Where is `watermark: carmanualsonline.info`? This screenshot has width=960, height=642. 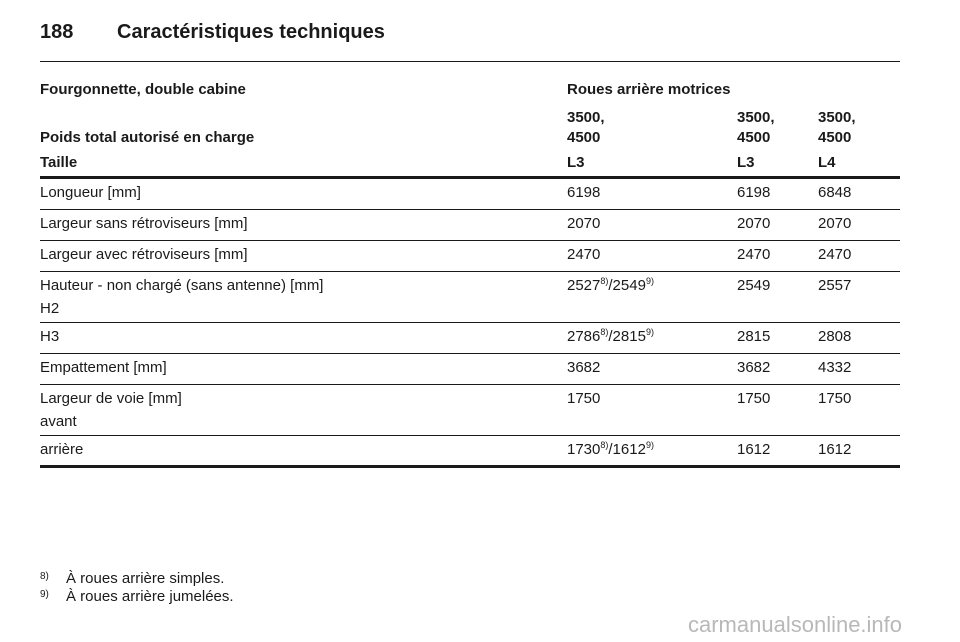
watermark: carmanualsonline.info is located at coordinates (795, 624).